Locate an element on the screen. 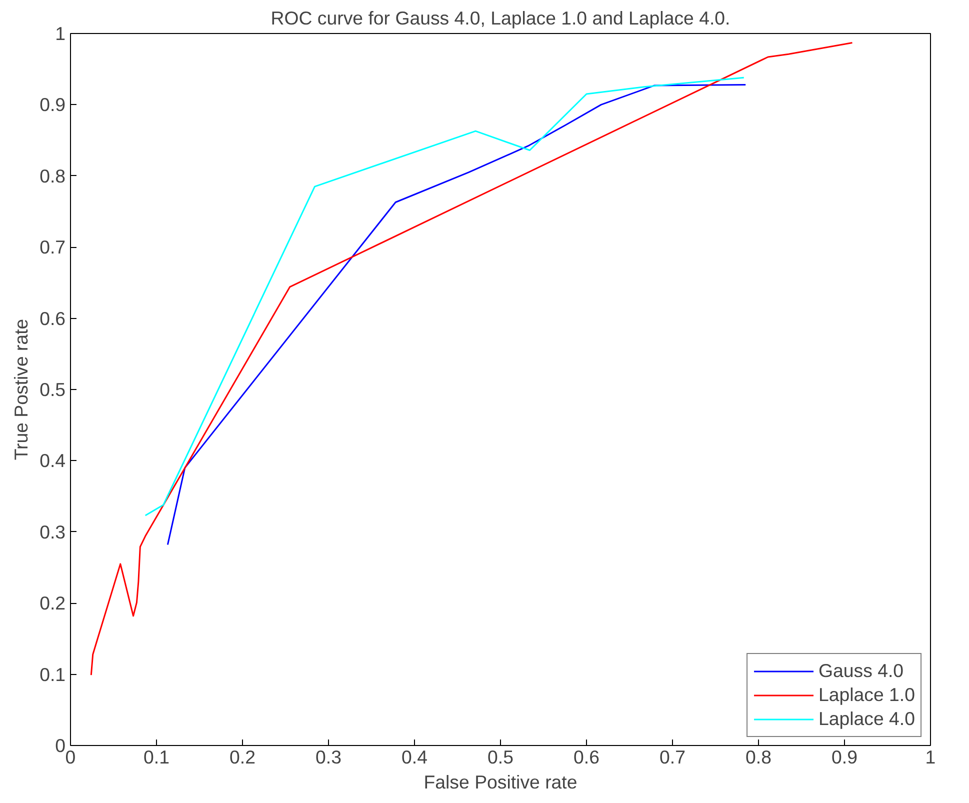 Image resolution: width=969 pixels, height=803 pixels. x-tick-label: 0.2 is located at coordinates (243, 757).